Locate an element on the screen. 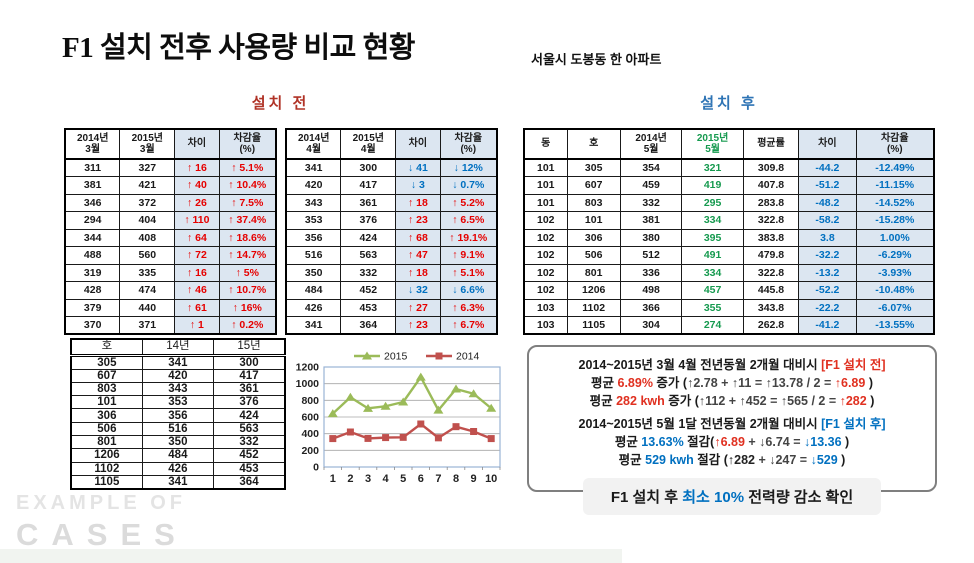 The height and width of the screenshot is (563, 974). summary-segment: 529 kwh is located at coordinates (669, 460).